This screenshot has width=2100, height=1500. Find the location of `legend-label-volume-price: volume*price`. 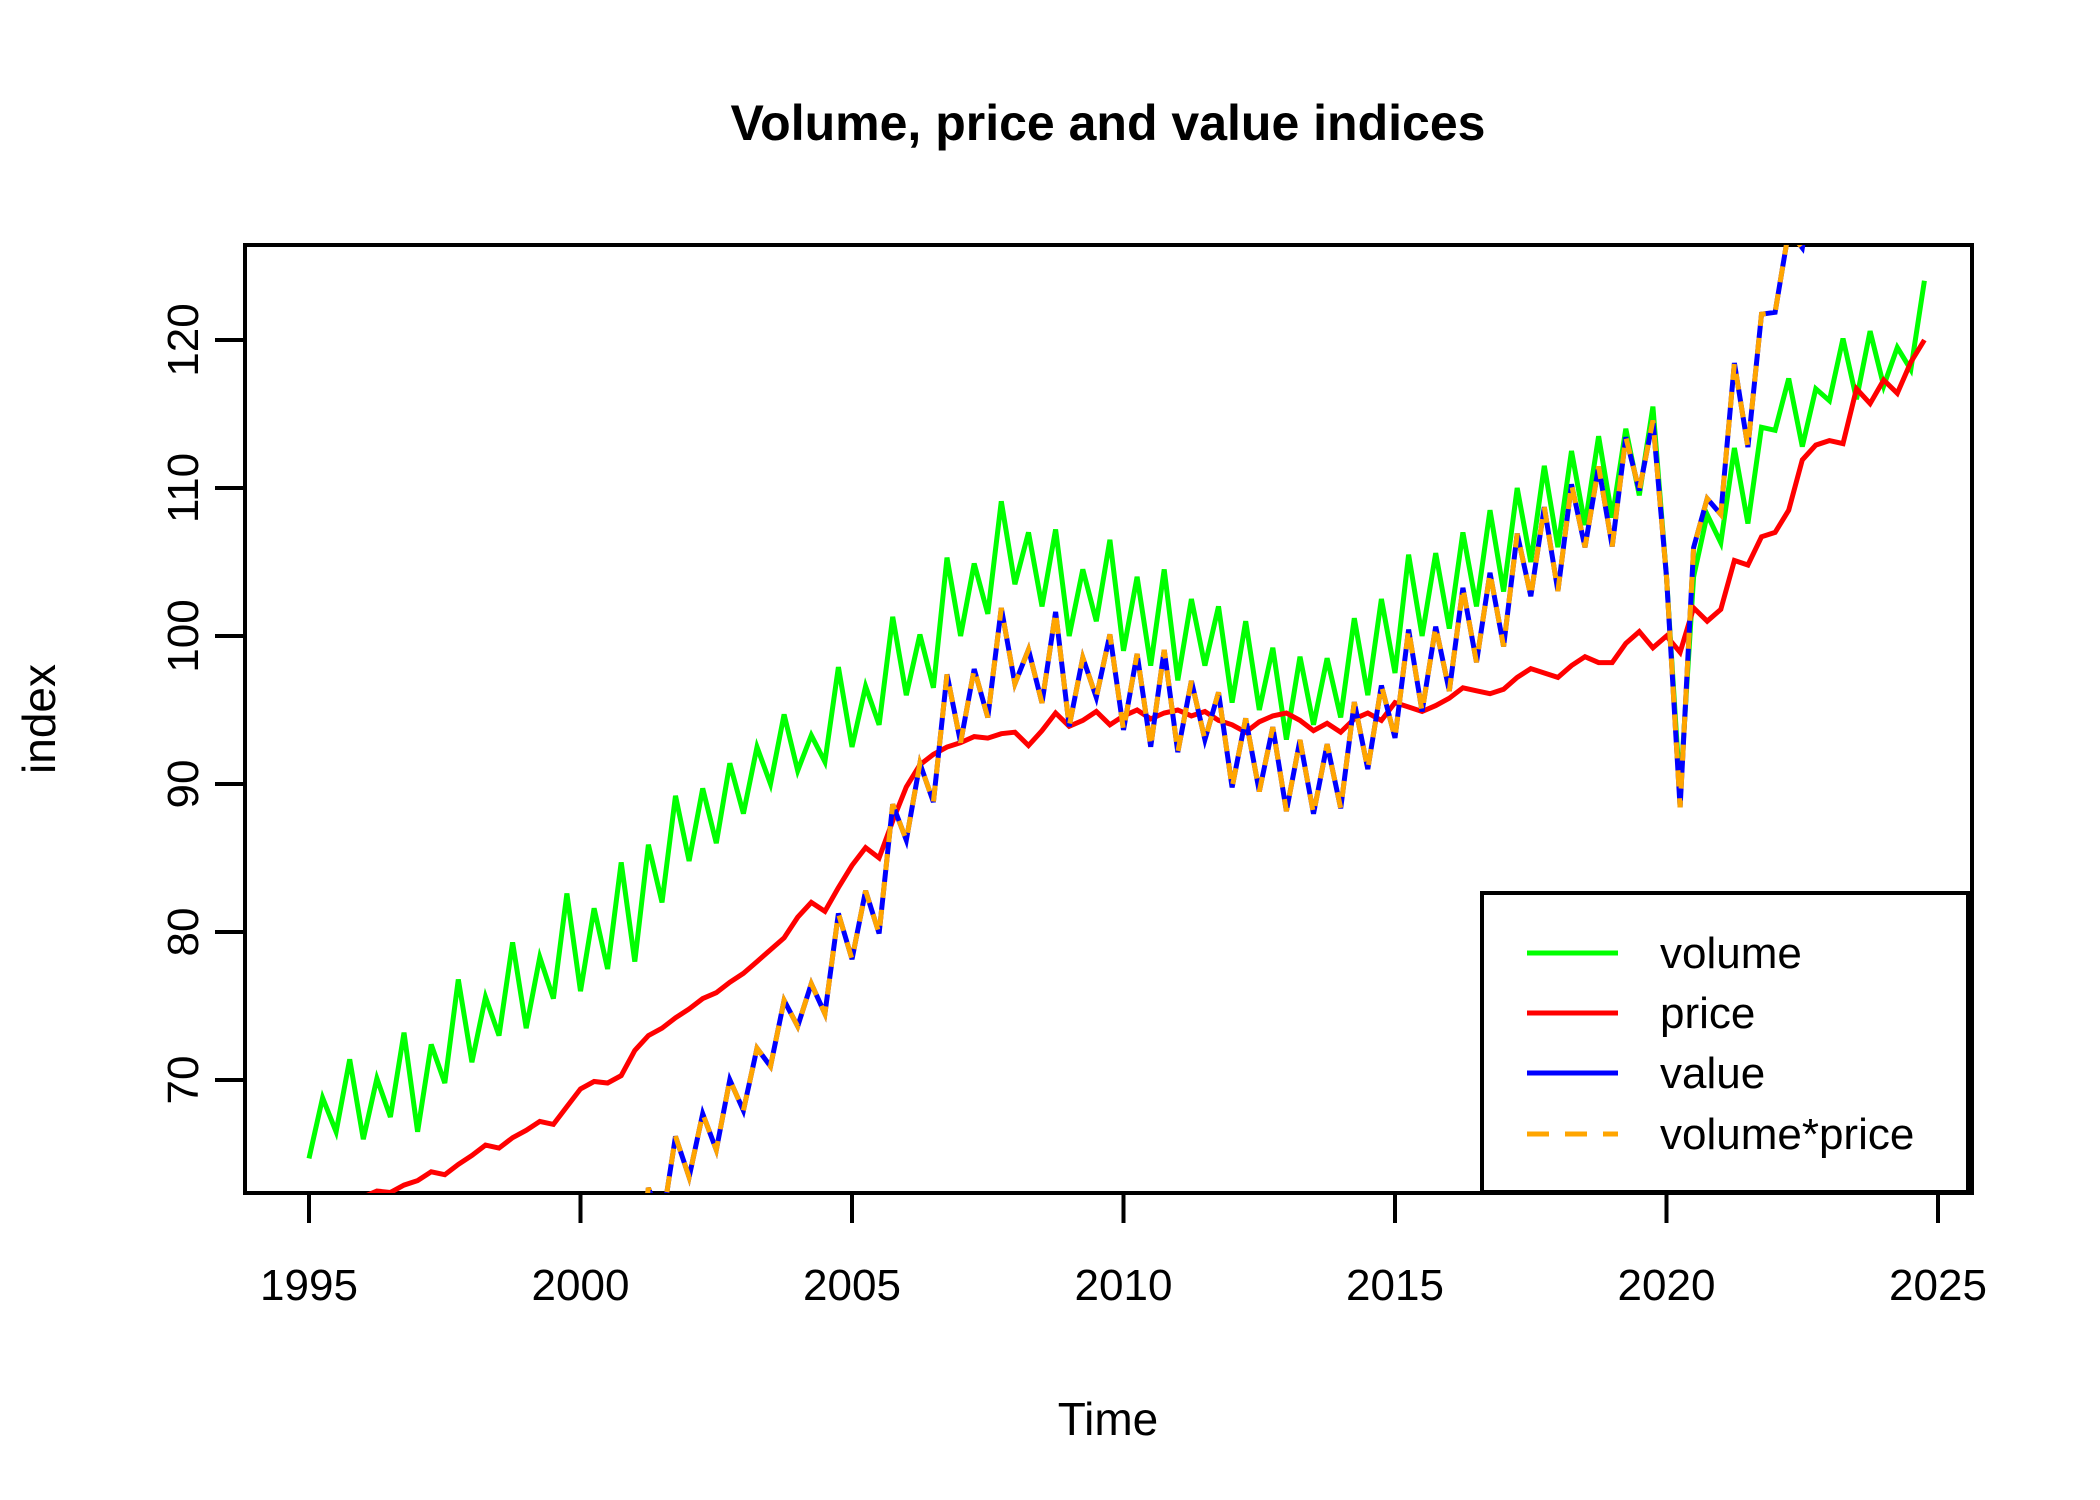

legend-label-volume-price: volume*price is located at coordinates (1787, 1134).